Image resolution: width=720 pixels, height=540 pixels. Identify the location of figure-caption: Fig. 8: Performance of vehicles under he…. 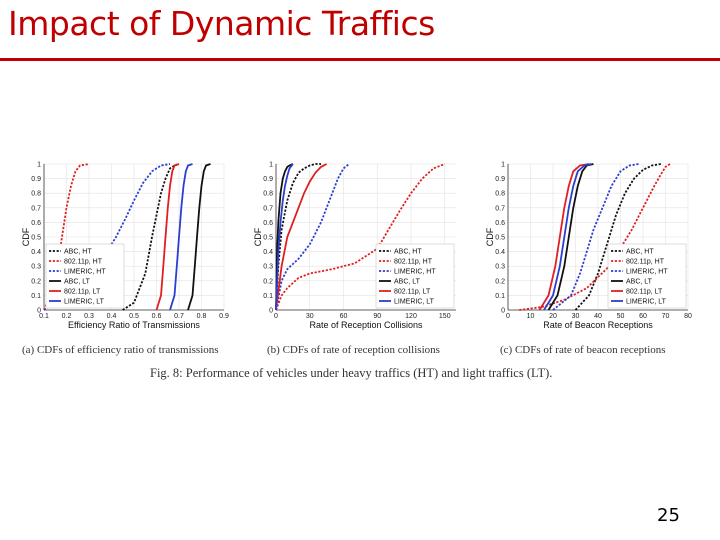
(351, 373).